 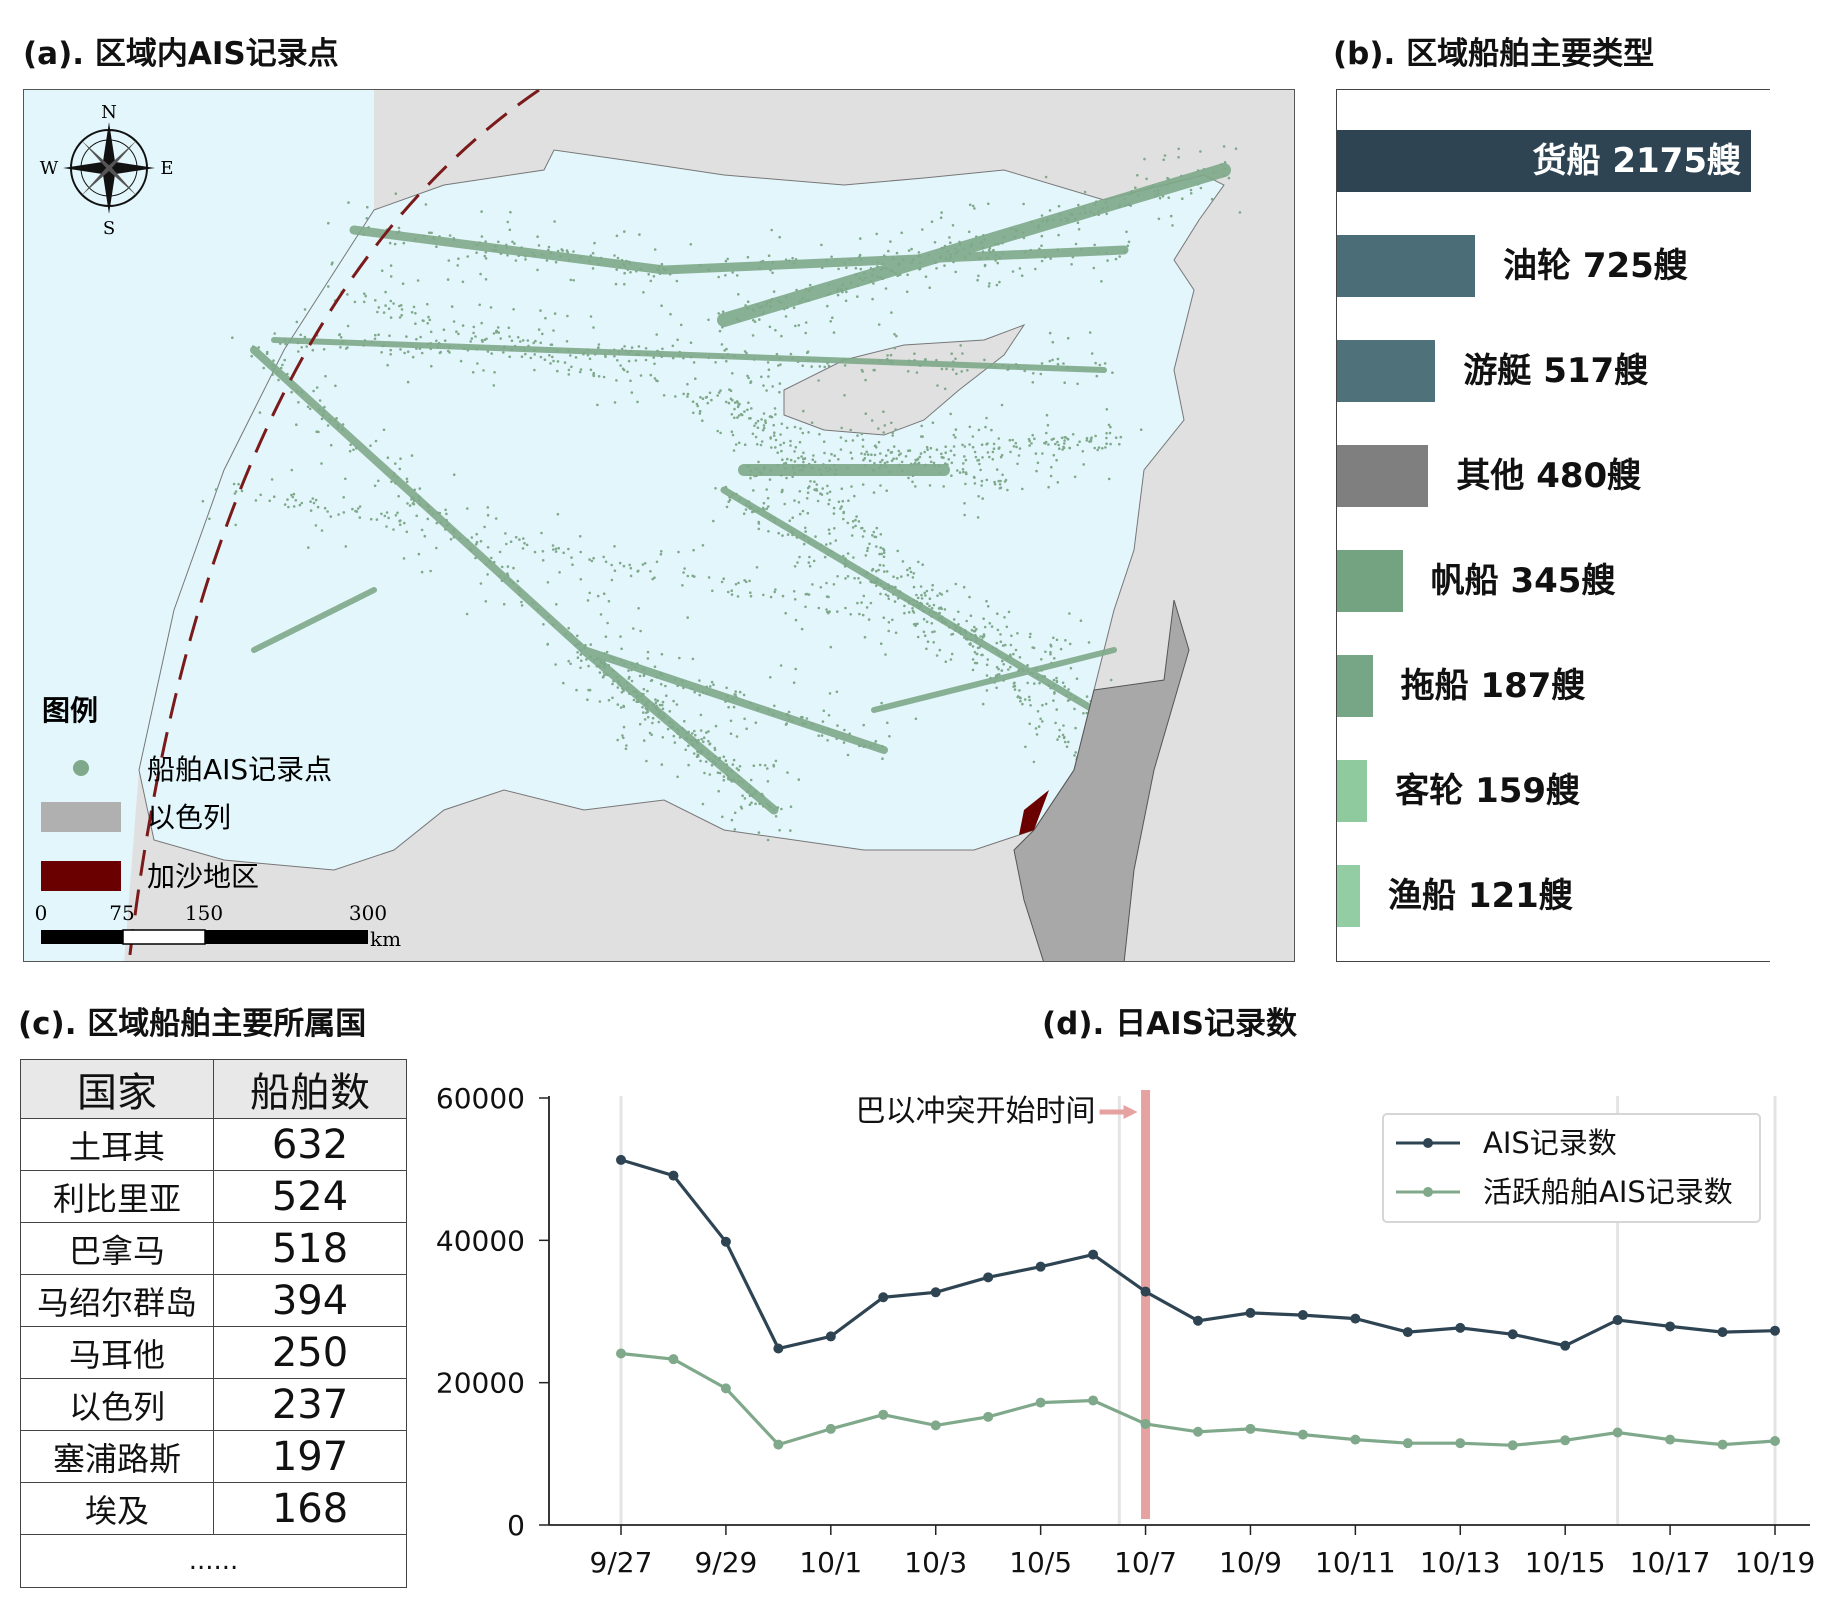 I want to click on country-name: 马绍尔群岛, so click(x=117, y=1300).